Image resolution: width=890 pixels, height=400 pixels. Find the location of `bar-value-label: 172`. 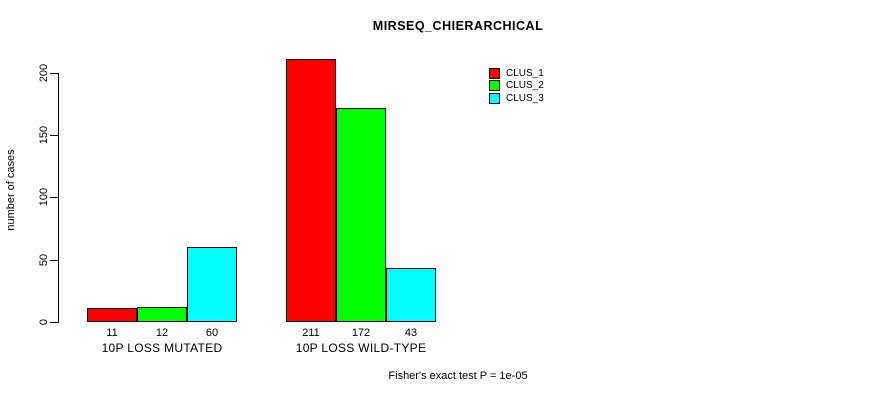

bar-value-label: 172 is located at coordinates (361, 333).